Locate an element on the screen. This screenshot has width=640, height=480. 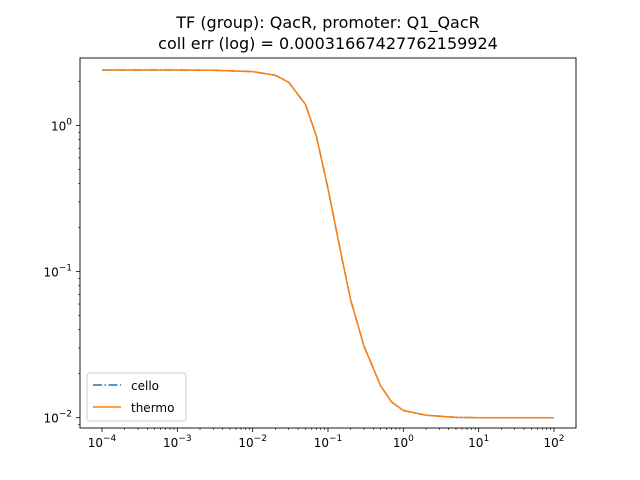
y-tick-label: 10⁻² is located at coordinates (57, 418).